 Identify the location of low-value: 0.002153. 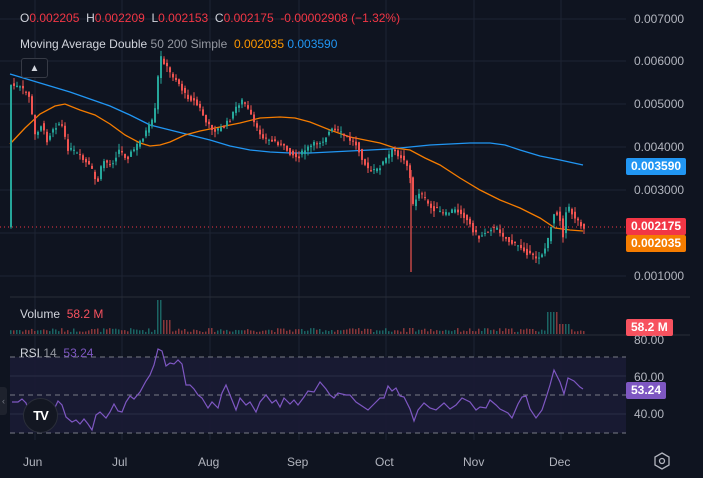
(183, 18).